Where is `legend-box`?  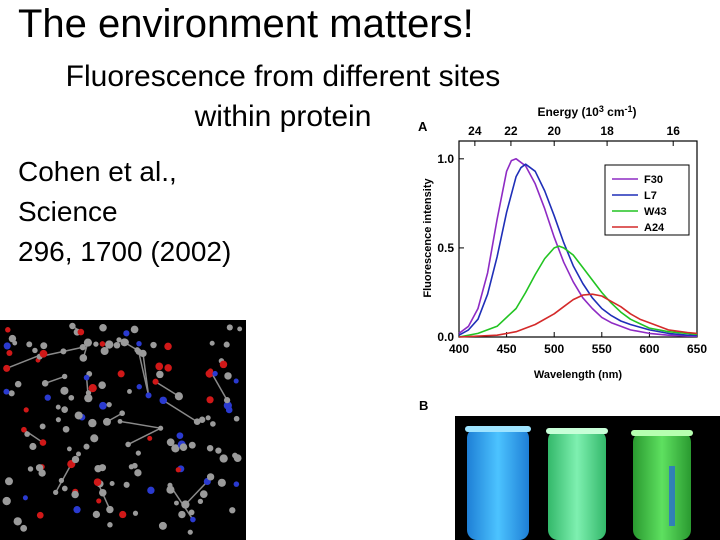 legend-box is located at coordinates (647, 200).